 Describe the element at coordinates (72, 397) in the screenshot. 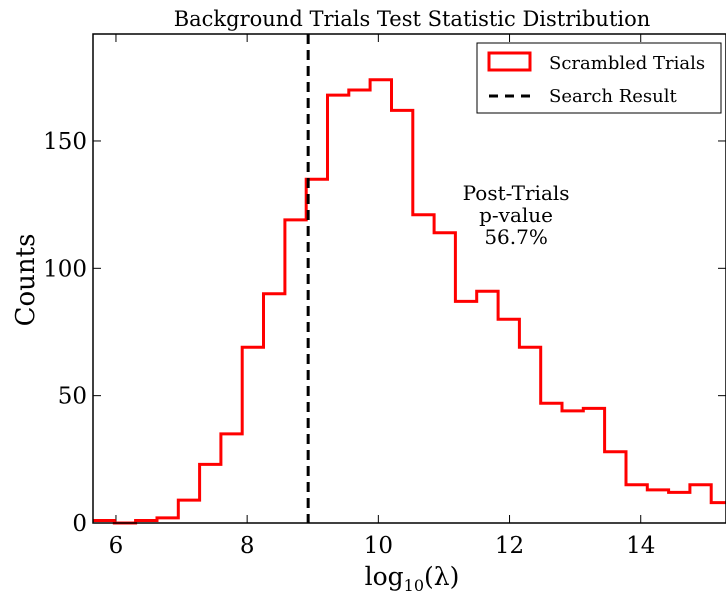

I see `y-tick-label: 50` at that location.